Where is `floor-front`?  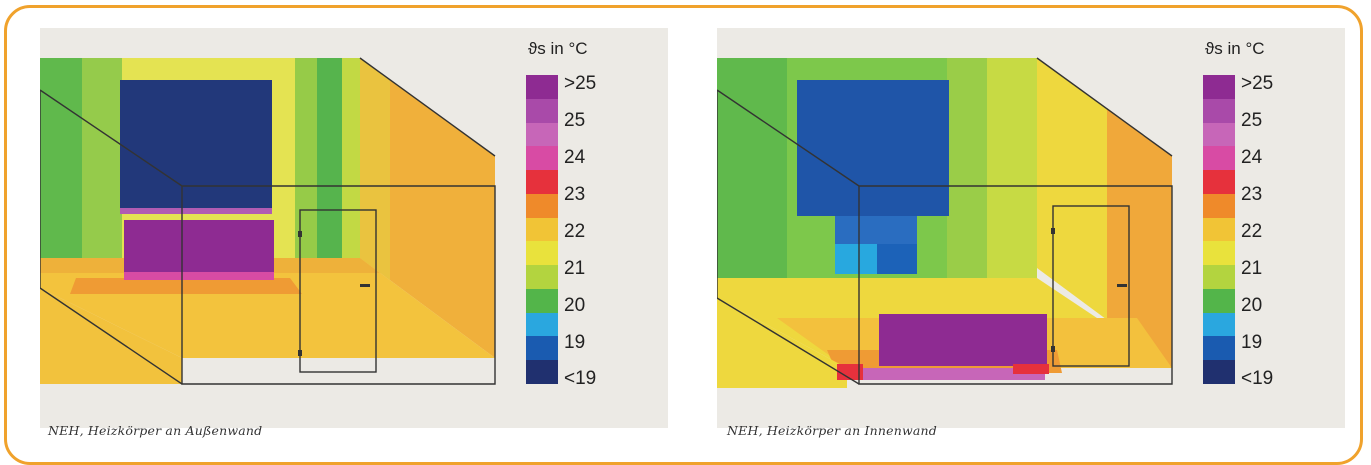
floor-front is located at coordinates (782, 343).